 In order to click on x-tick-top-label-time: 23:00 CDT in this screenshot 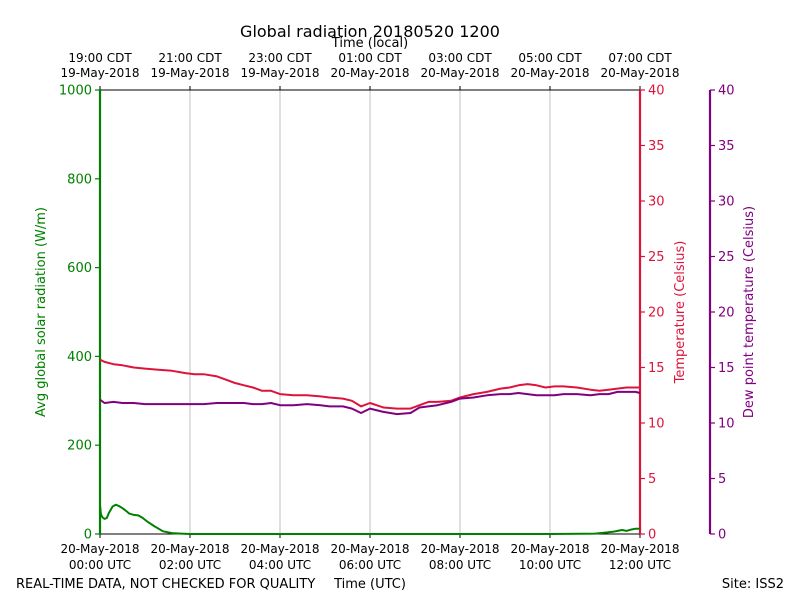, I will do `click(280, 58)`.